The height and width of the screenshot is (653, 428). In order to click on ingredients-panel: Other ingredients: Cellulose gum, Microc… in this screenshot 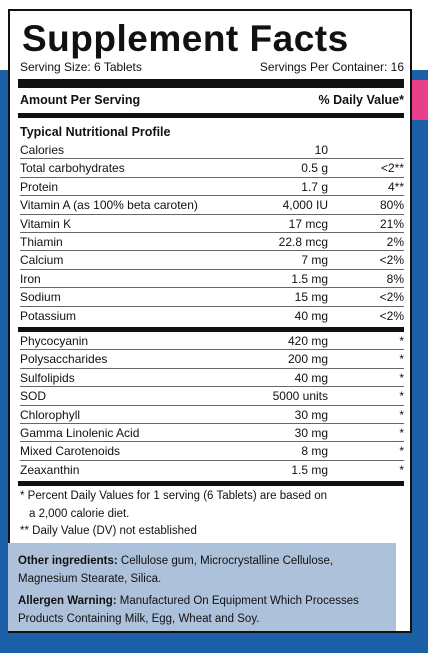, I will do `click(202, 587)`.